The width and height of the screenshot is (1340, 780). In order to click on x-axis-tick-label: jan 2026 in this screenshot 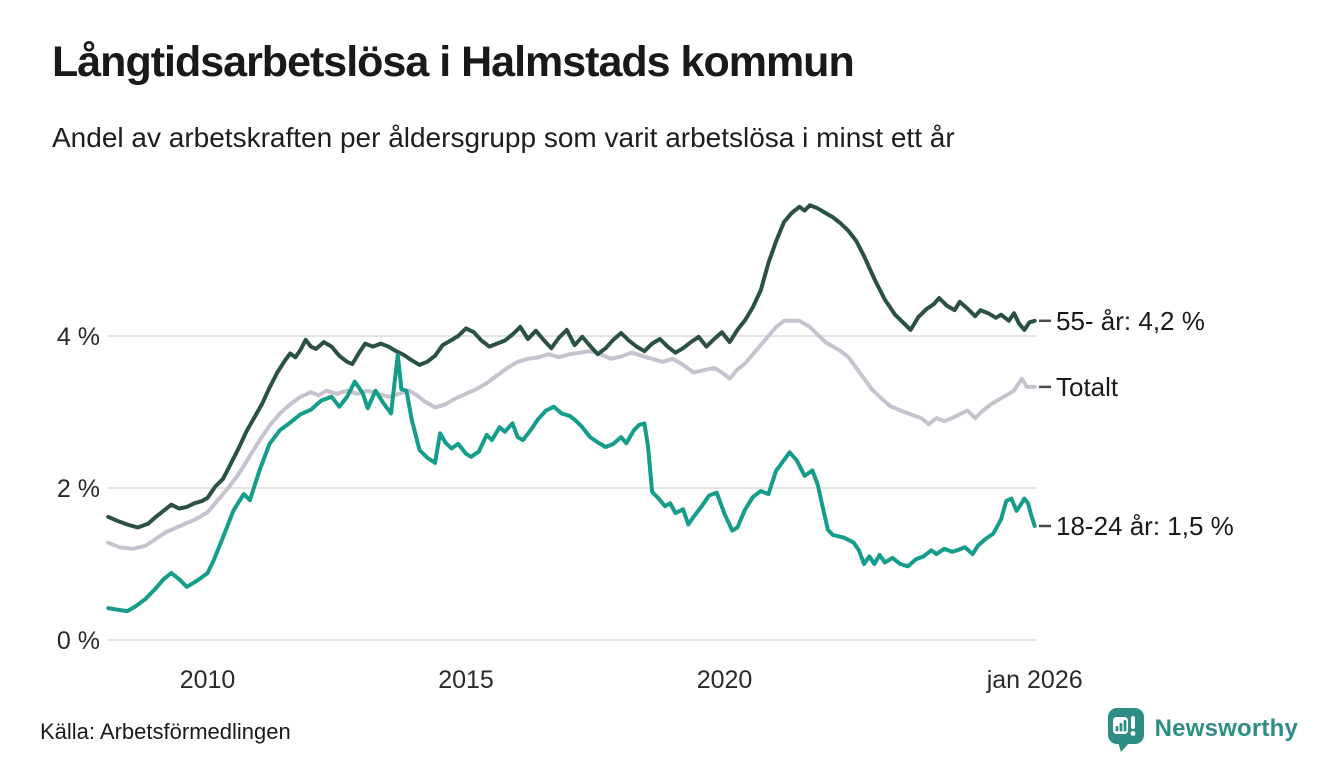, I will do `click(1034, 680)`.